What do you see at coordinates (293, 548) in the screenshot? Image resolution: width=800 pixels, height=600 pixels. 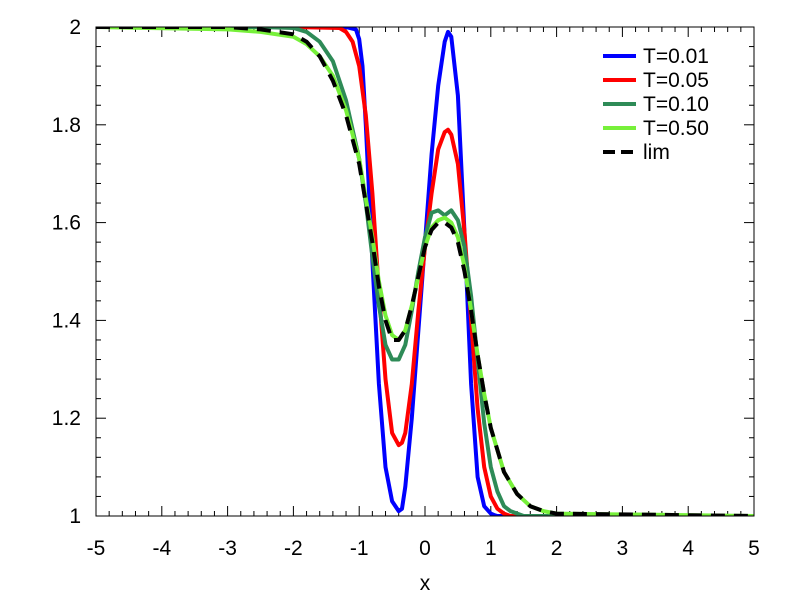 I see `x-tick-label: -2` at bounding box center [293, 548].